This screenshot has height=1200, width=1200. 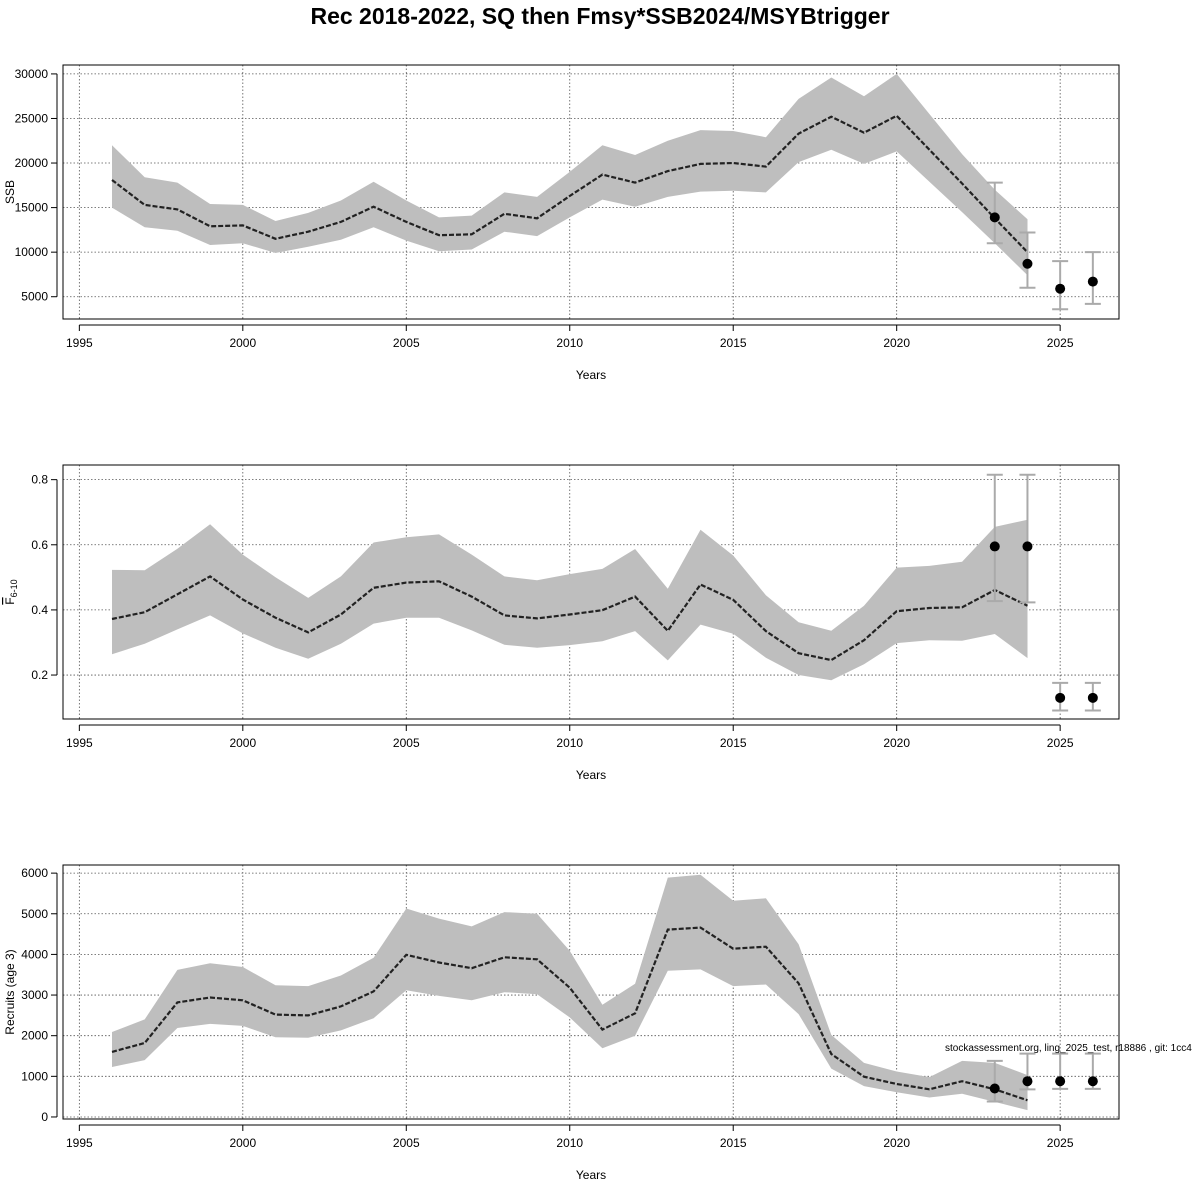 I want to click on y-tick-label: 3000, so click(x=34, y=995).